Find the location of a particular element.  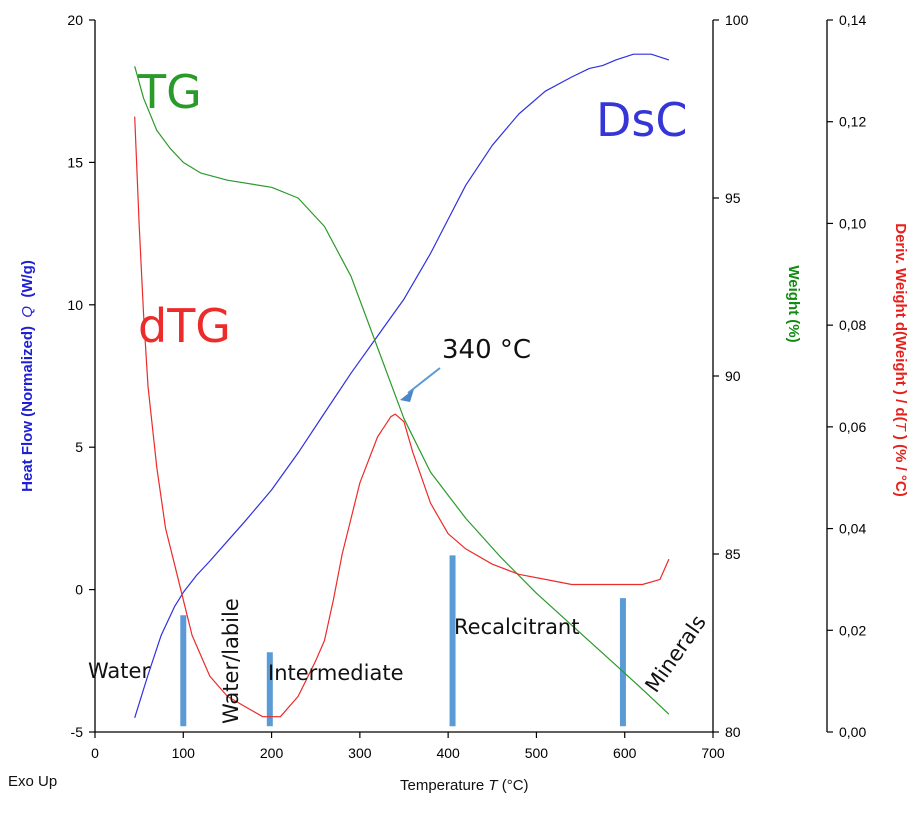

x-tick-label: 0 is located at coordinates (95, 753).